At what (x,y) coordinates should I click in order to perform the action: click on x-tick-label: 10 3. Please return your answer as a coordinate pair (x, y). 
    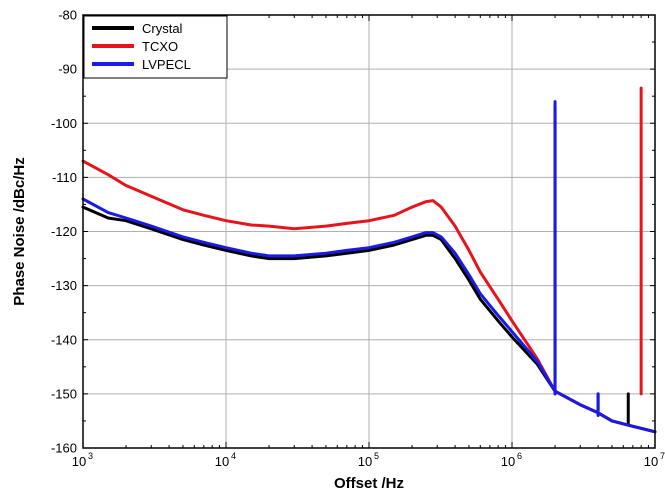
    Looking at the image, I should click on (82, 460).